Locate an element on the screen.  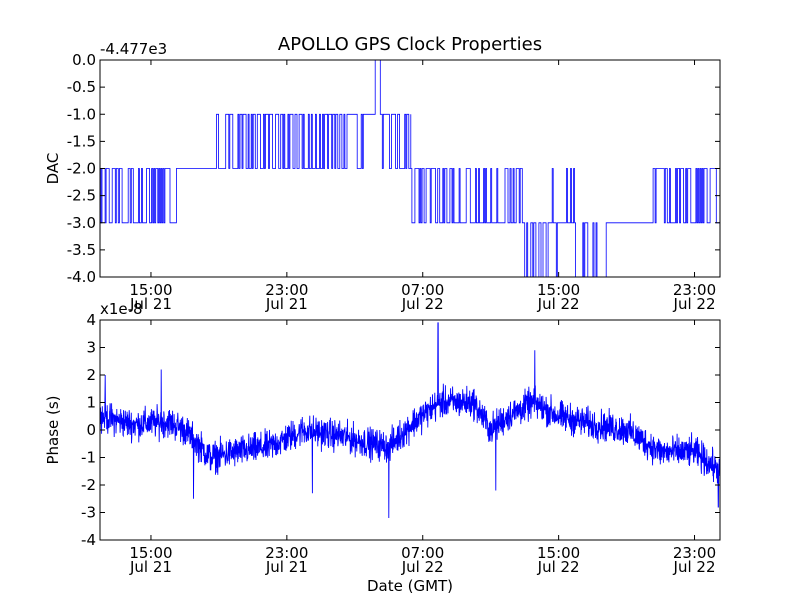
y-tick-label: -2 is located at coordinates (88, 485).